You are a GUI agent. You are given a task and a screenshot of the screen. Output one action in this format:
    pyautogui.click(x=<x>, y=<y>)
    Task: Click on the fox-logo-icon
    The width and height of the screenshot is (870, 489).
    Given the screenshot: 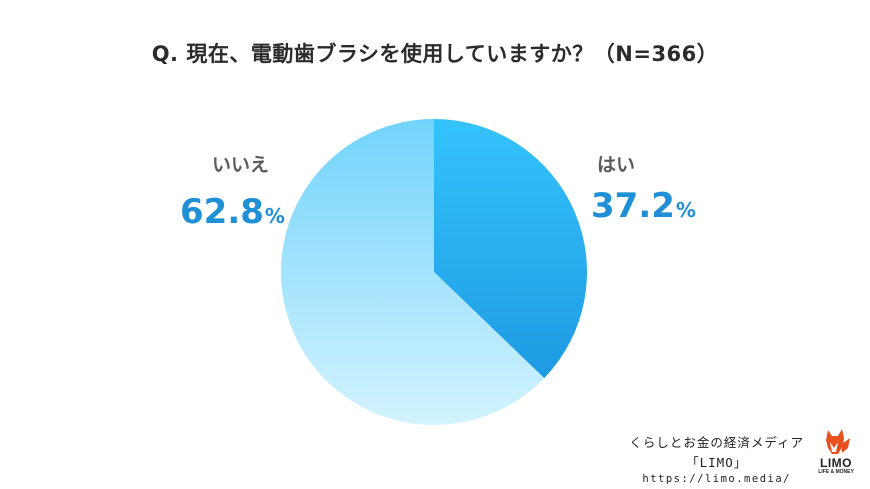 What is the action you would take?
    pyautogui.click(x=838, y=441)
    